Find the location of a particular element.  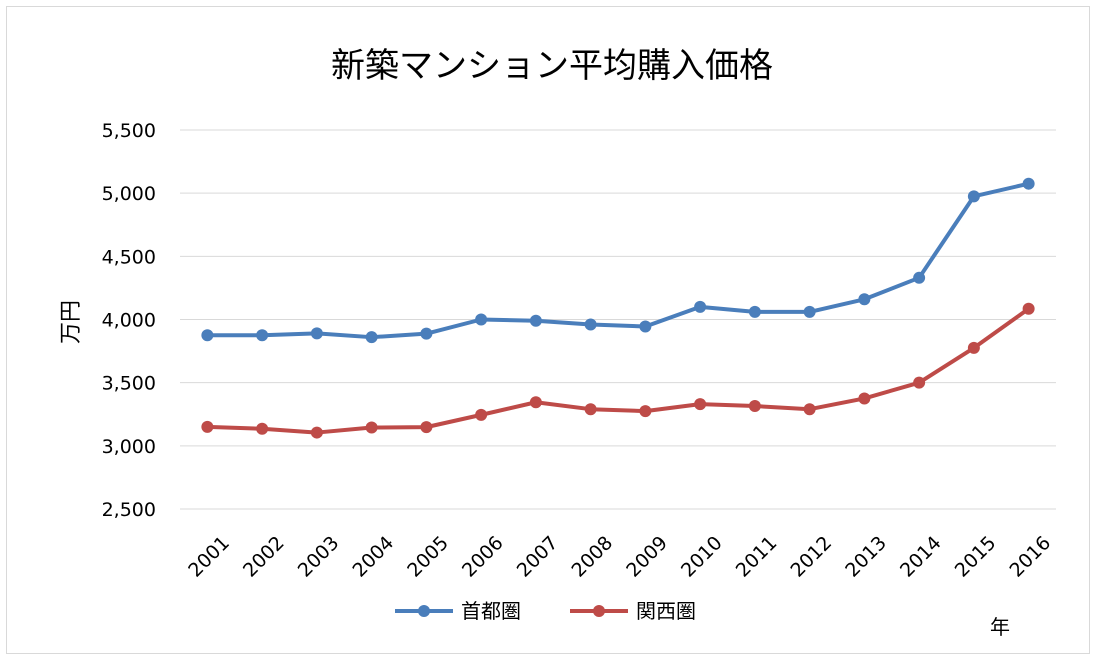

x-tick-label: 2014 is located at coordinates (921, 557).